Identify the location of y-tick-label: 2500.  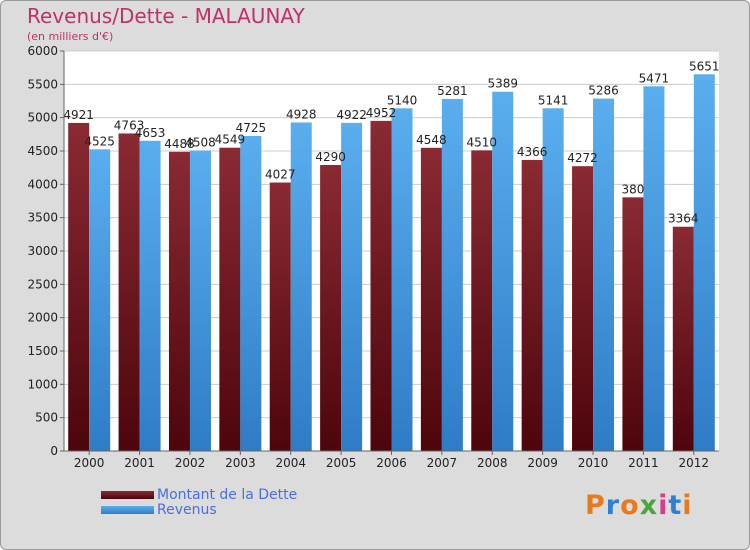
(42, 284).